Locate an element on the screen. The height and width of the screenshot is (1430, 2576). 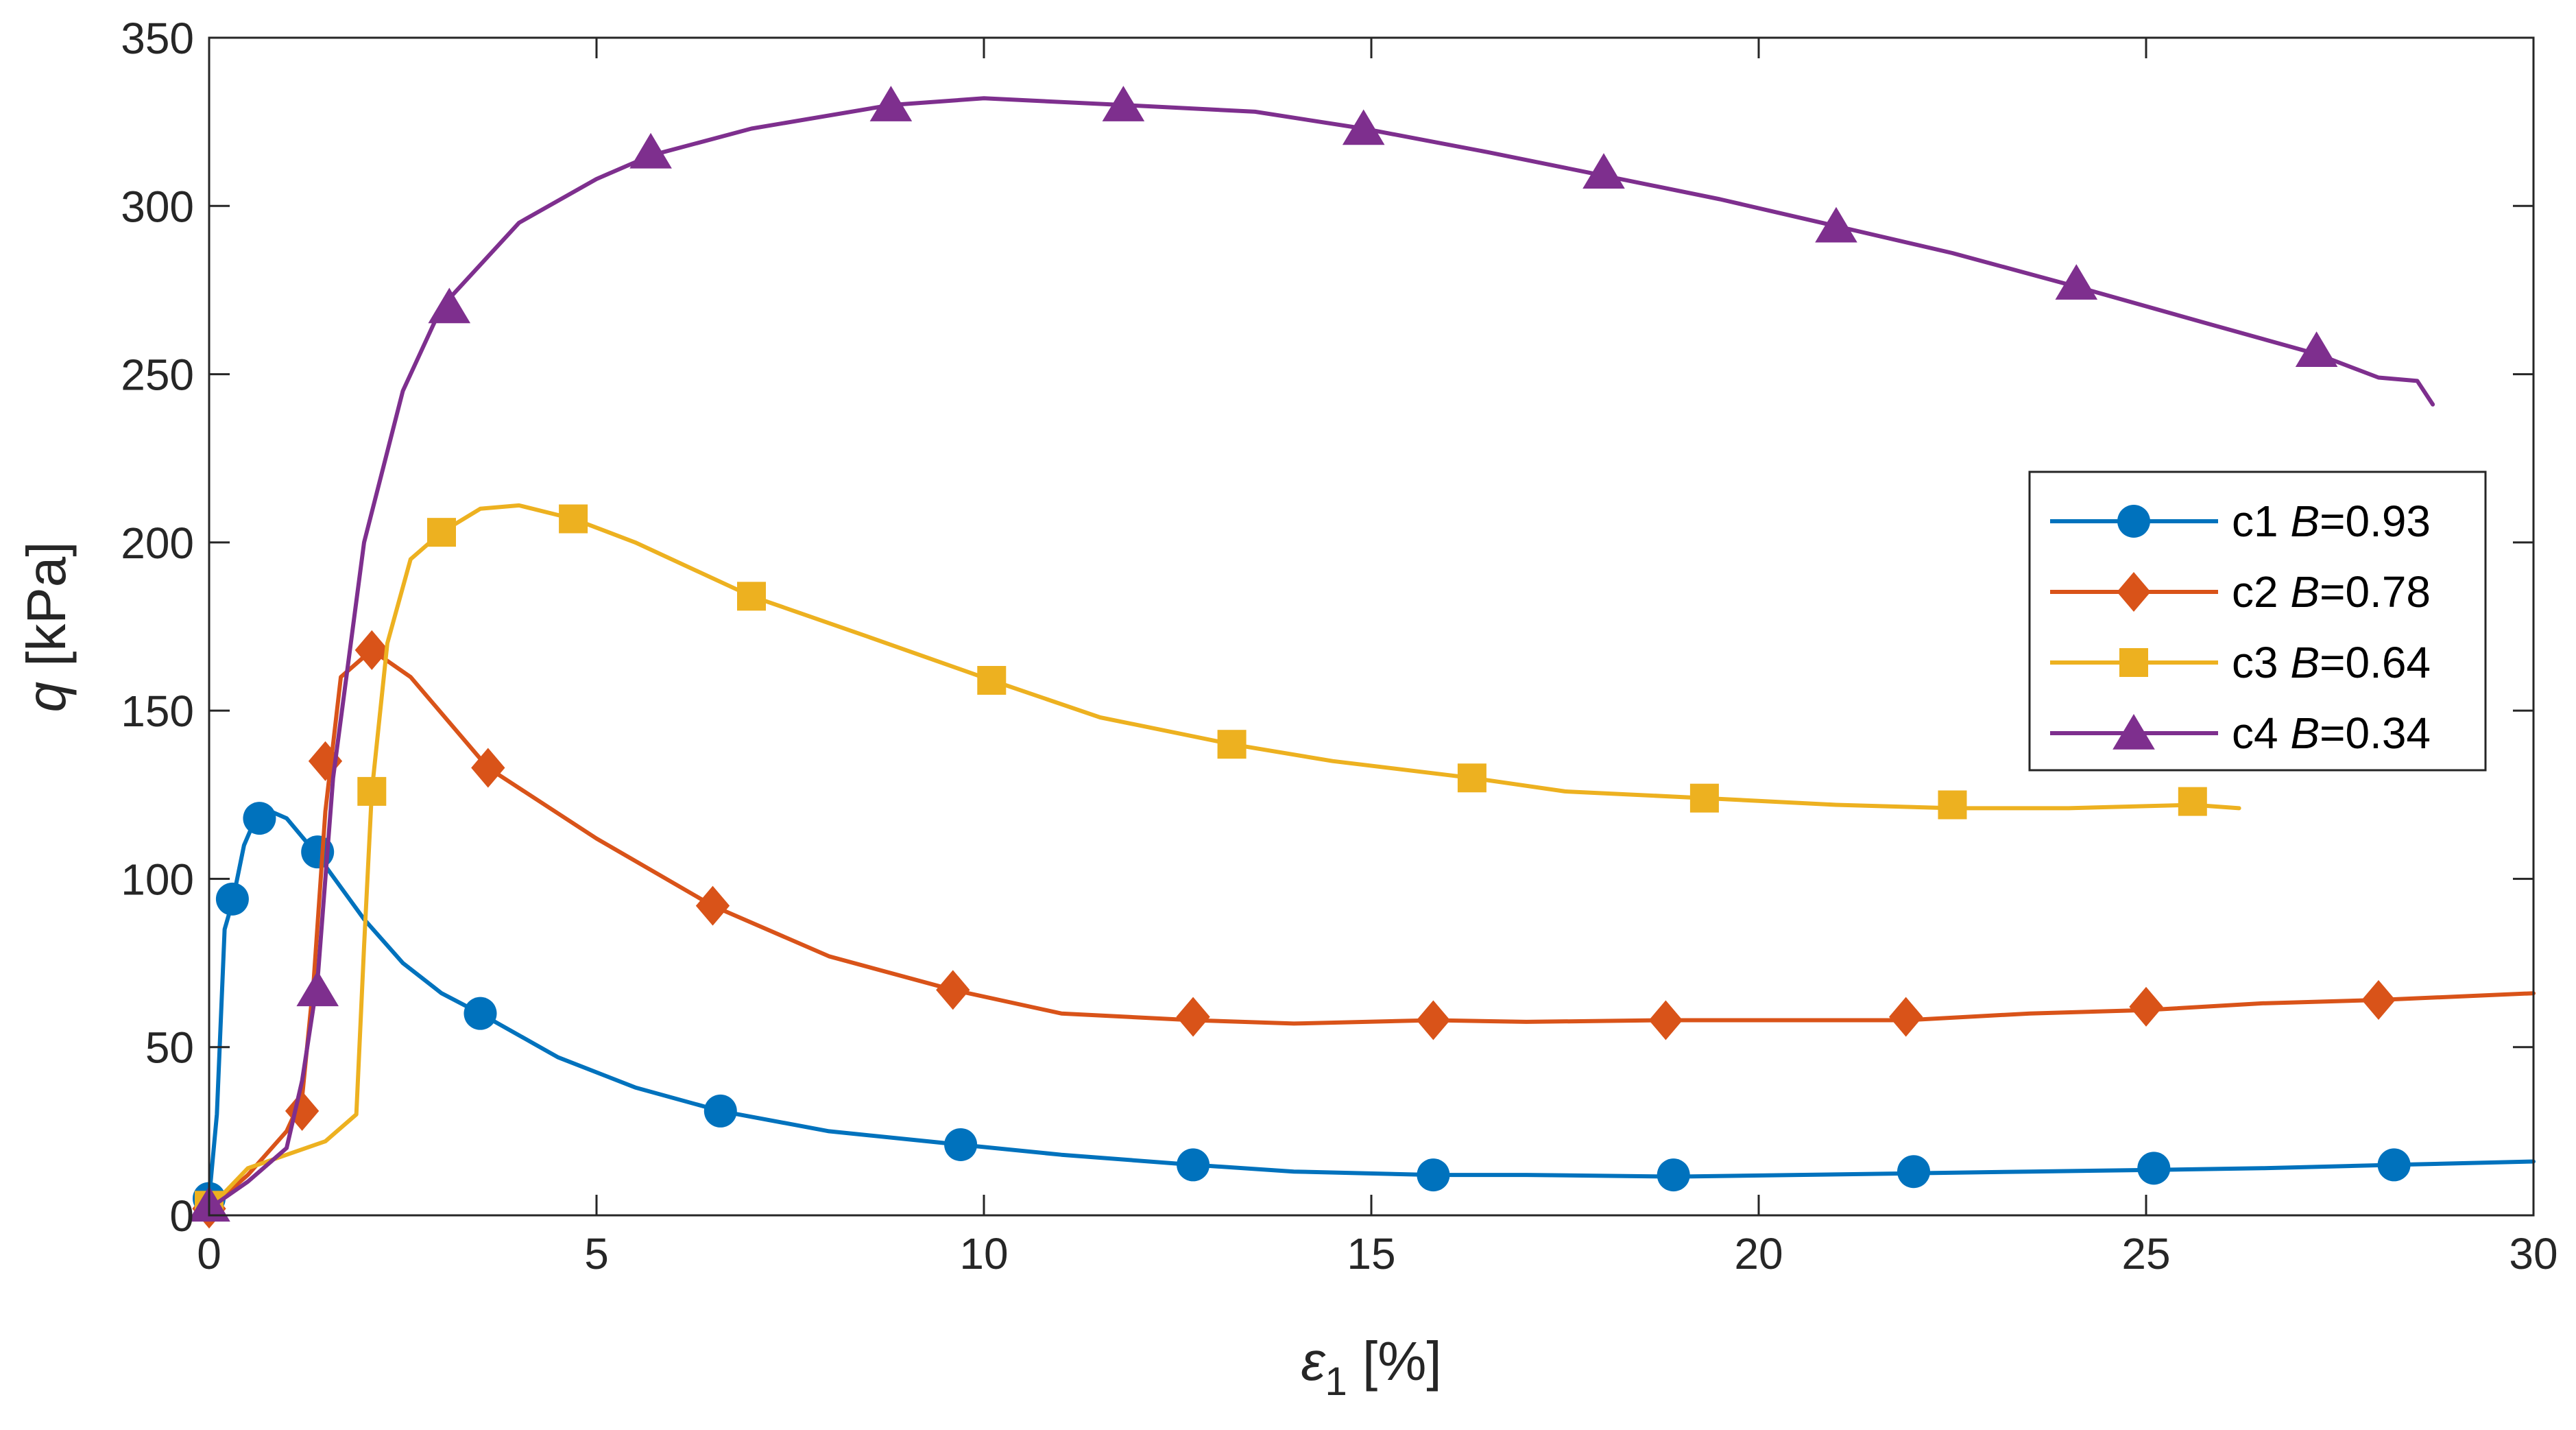
x-tick-label: 30 is located at coordinates (2533, 1253).